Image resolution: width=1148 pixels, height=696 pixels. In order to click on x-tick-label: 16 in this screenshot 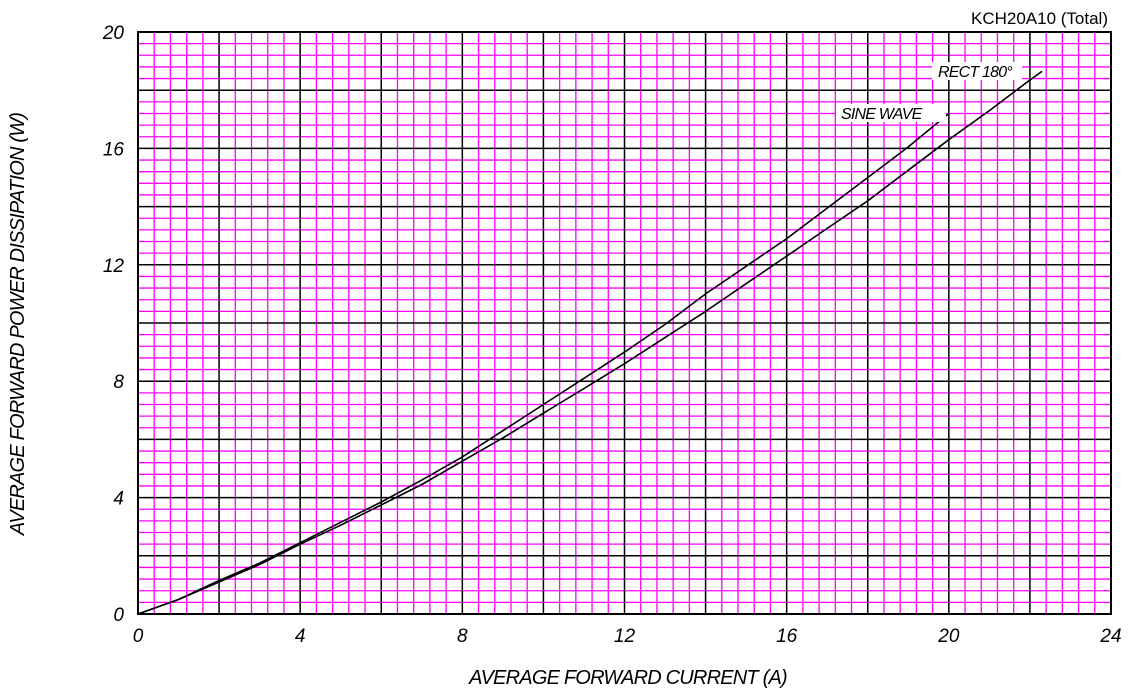, I will do `click(787, 636)`.